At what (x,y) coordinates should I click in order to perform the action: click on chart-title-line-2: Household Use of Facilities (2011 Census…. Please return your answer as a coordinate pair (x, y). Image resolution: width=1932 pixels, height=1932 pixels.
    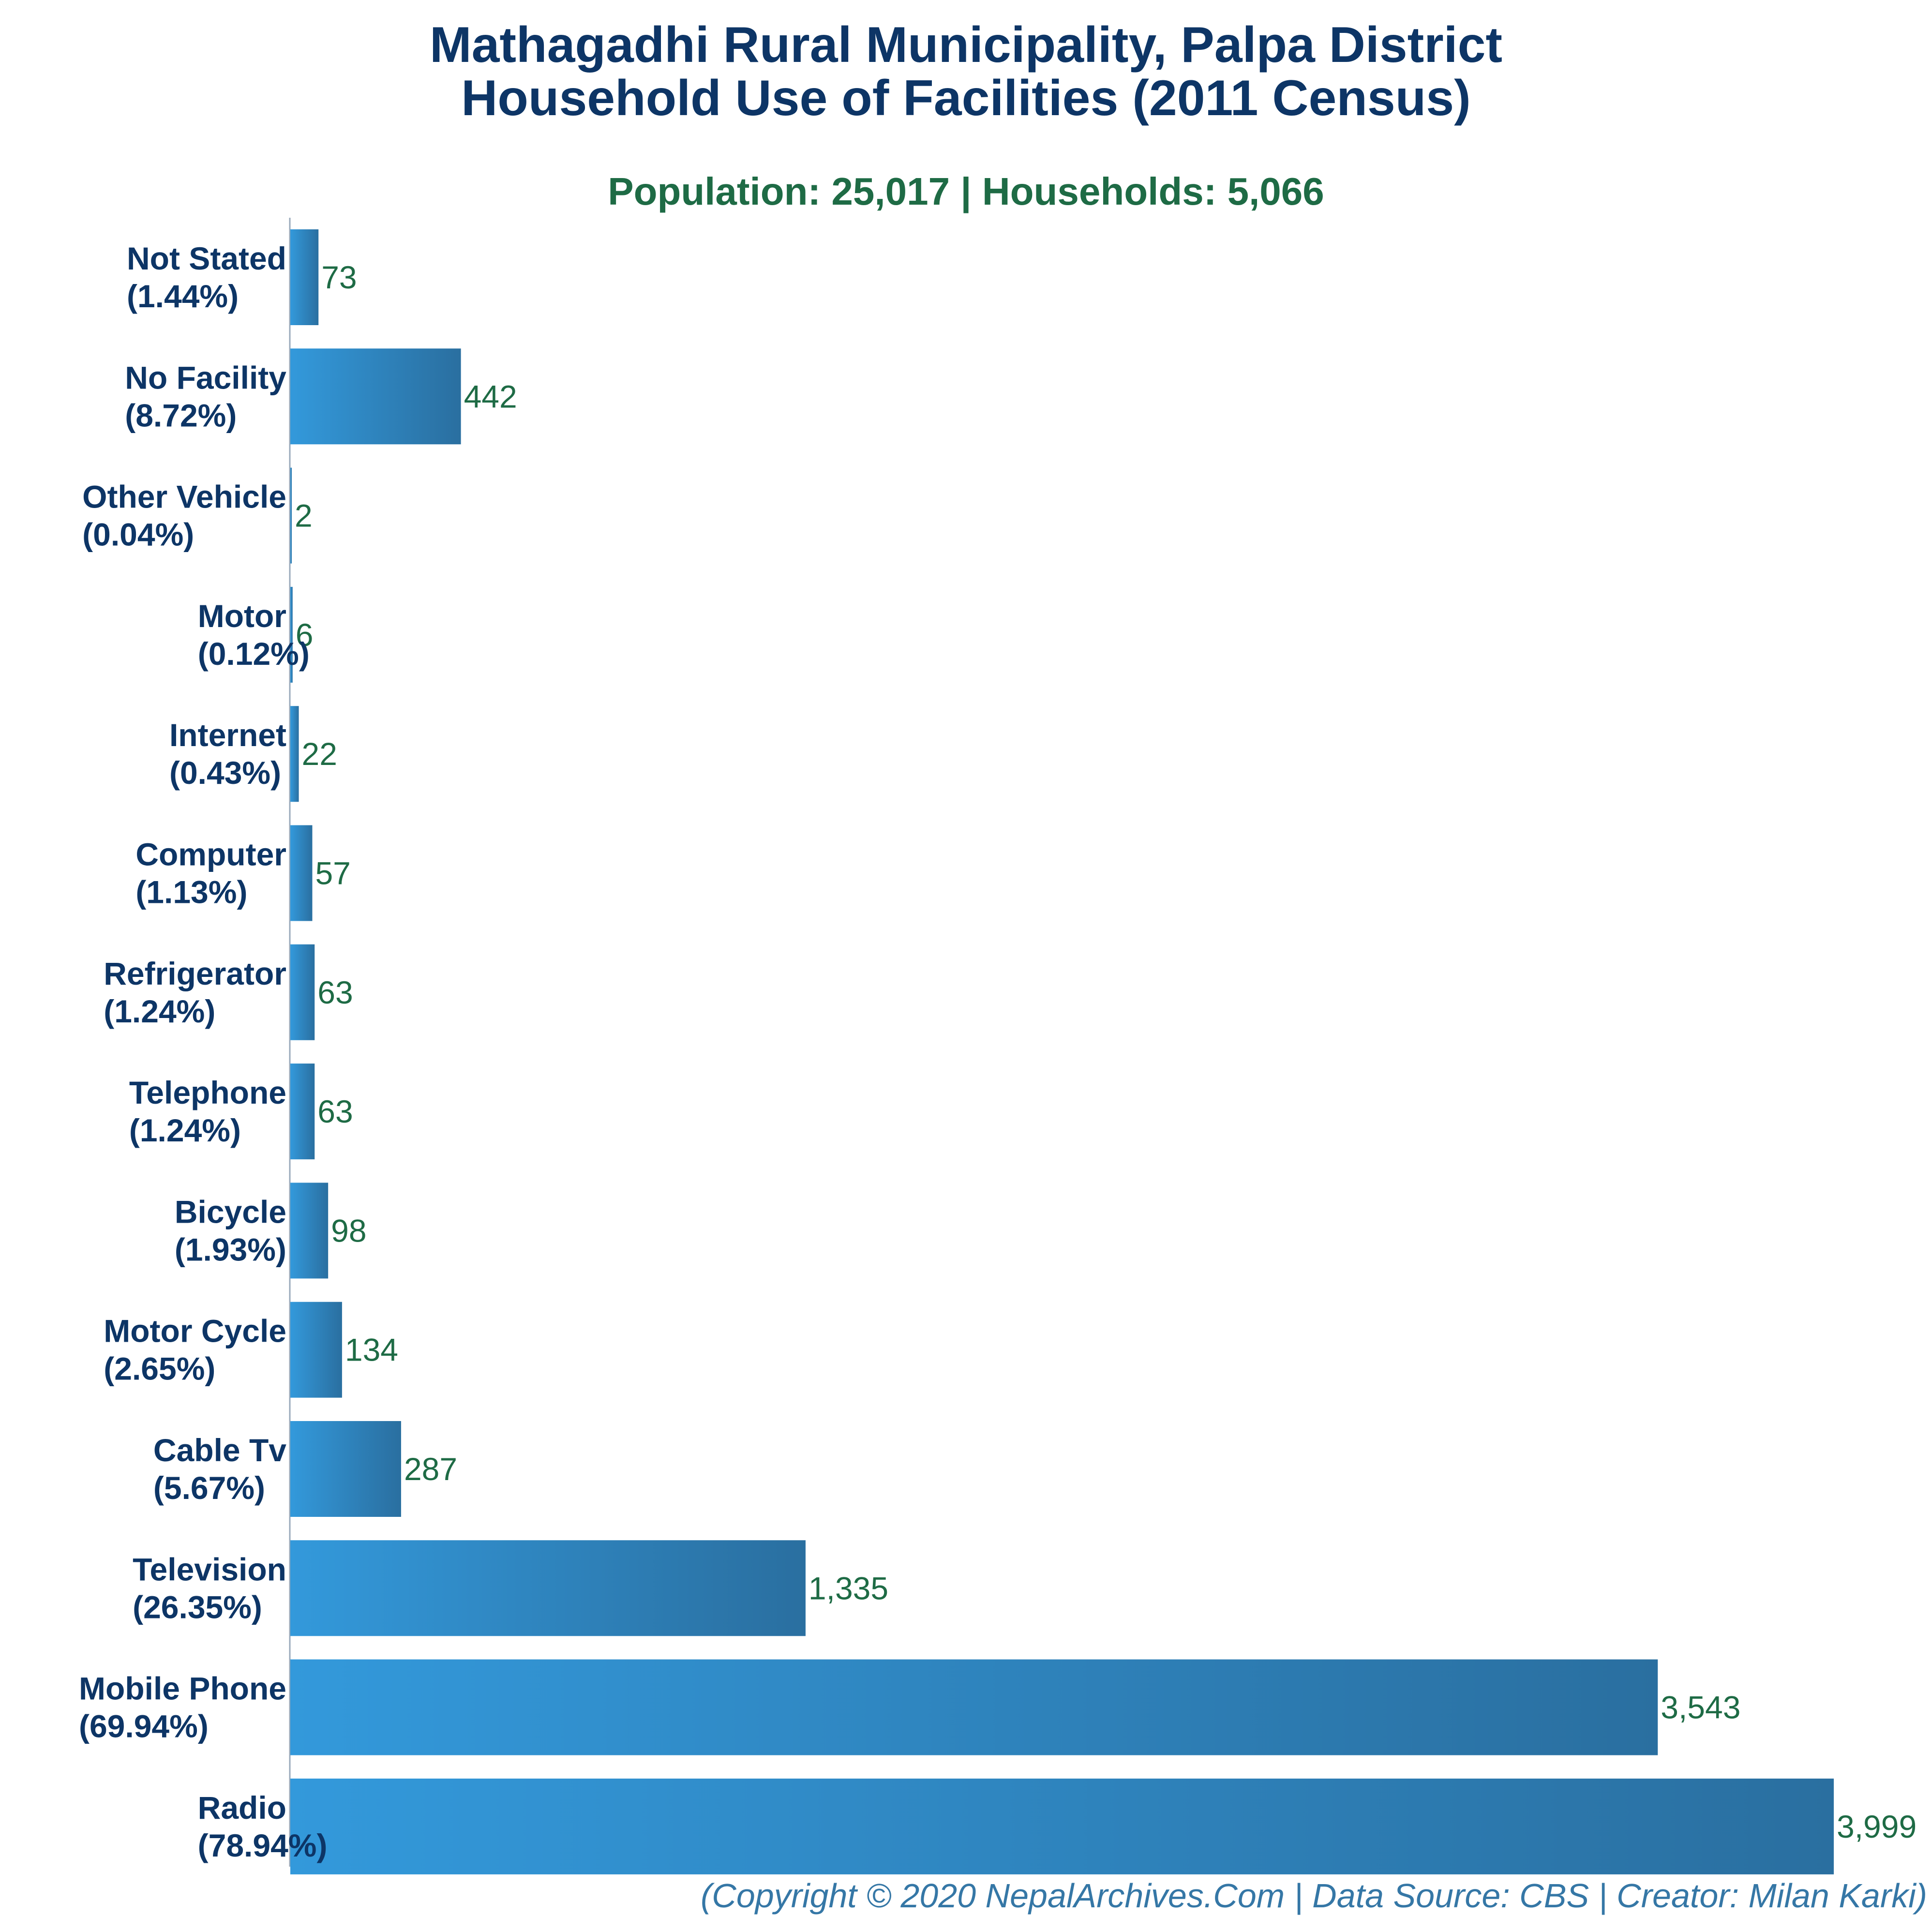
    Looking at the image, I should click on (966, 98).